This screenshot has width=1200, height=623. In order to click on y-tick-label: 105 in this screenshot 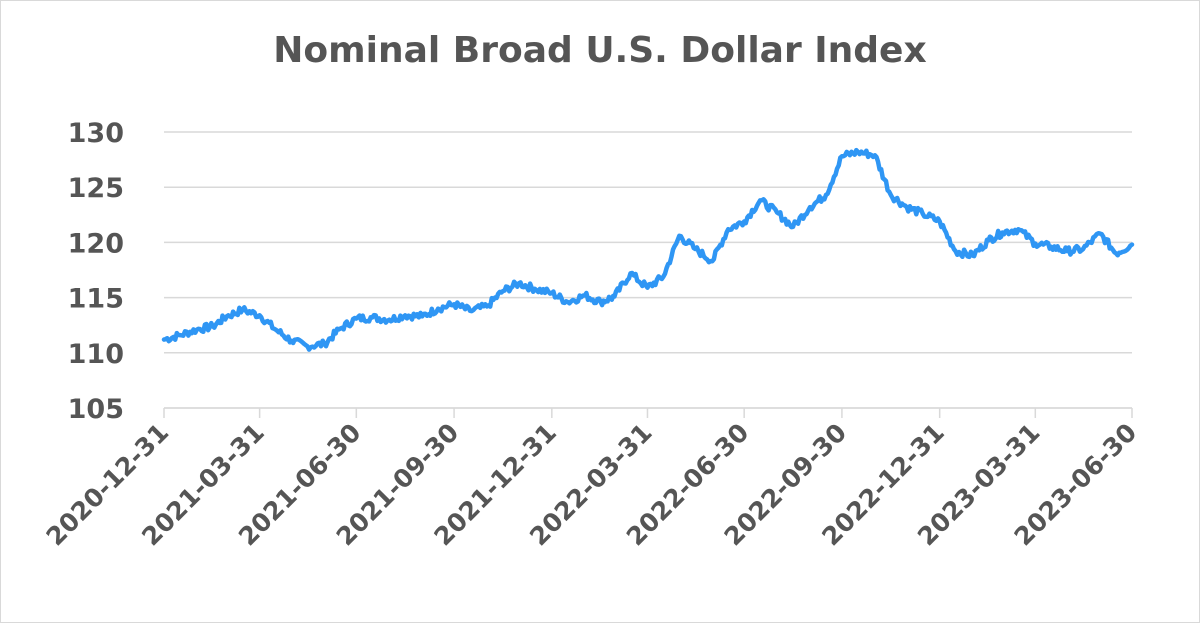, I will do `click(96, 409)`.